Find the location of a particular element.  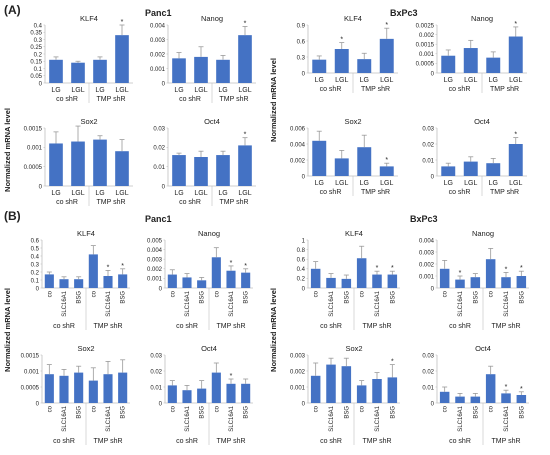

panel-b-label: (B) is located at coordinates (12, 216).